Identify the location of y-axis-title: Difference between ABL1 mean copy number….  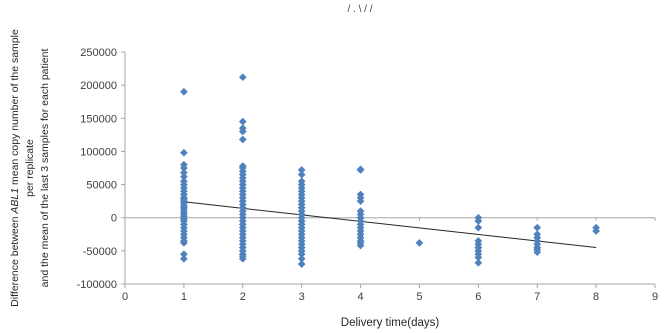
(30, 168).